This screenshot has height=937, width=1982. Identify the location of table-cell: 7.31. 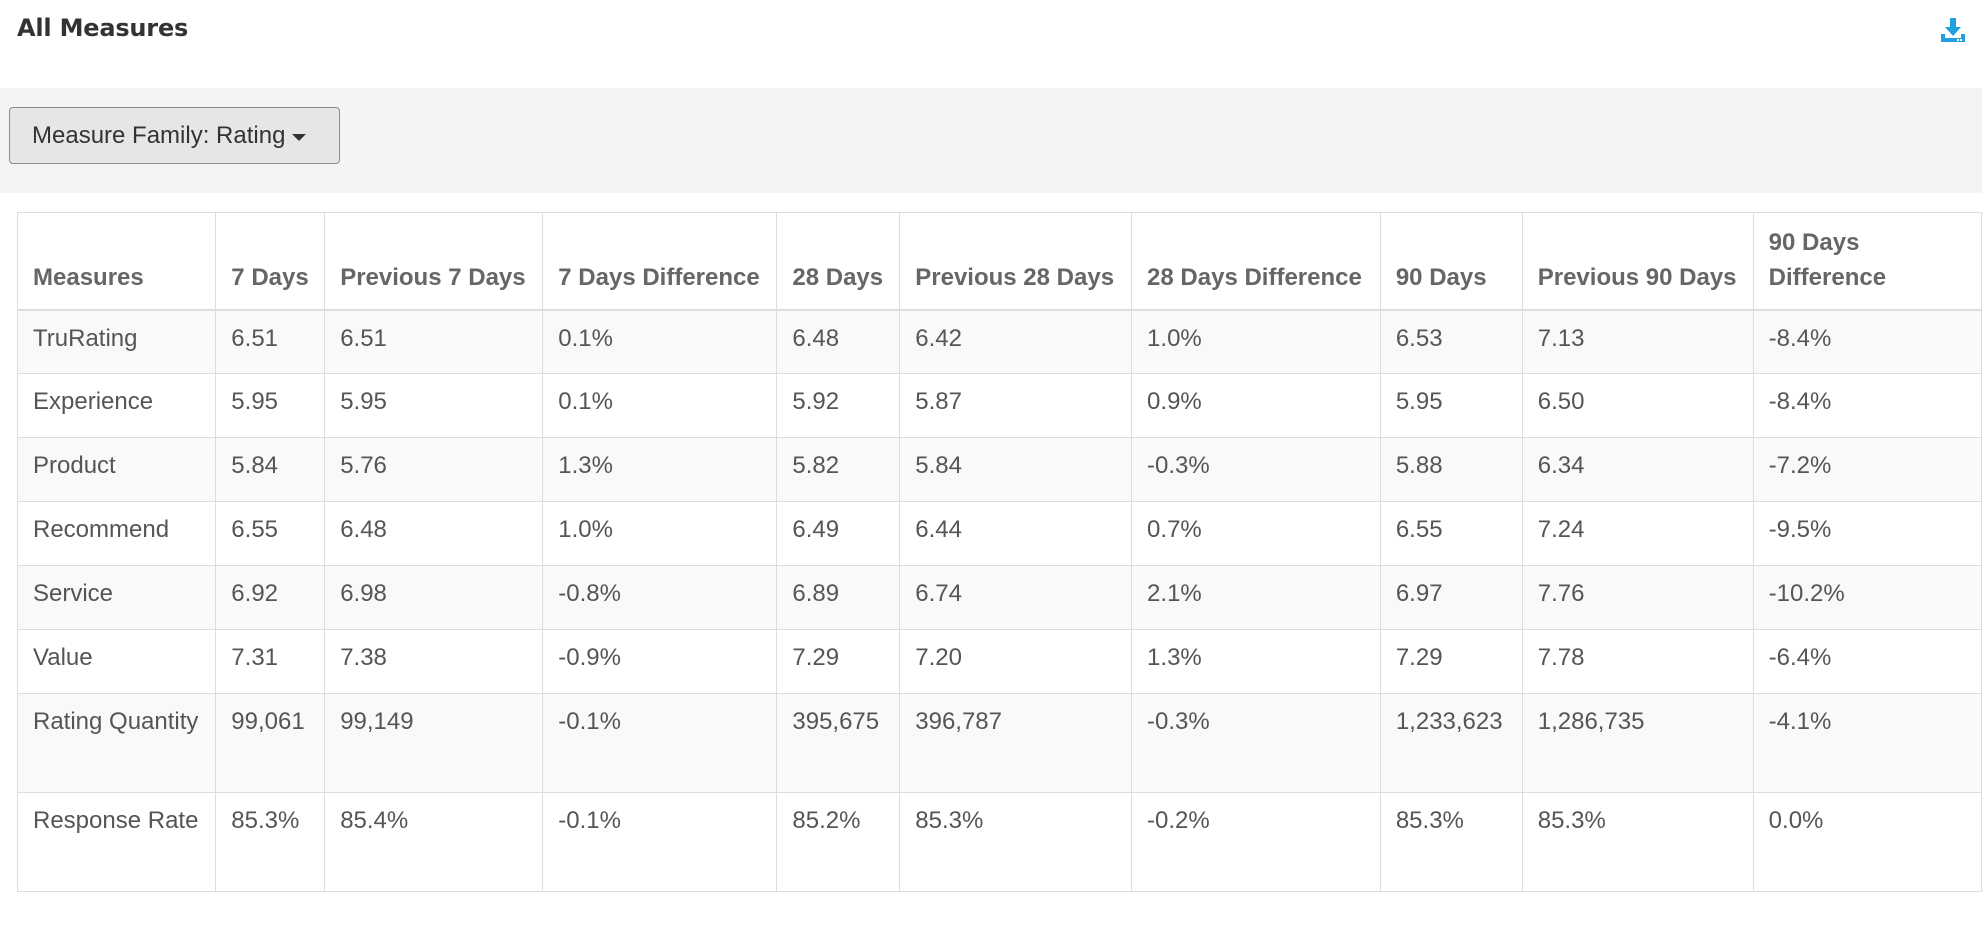
(270, 661).